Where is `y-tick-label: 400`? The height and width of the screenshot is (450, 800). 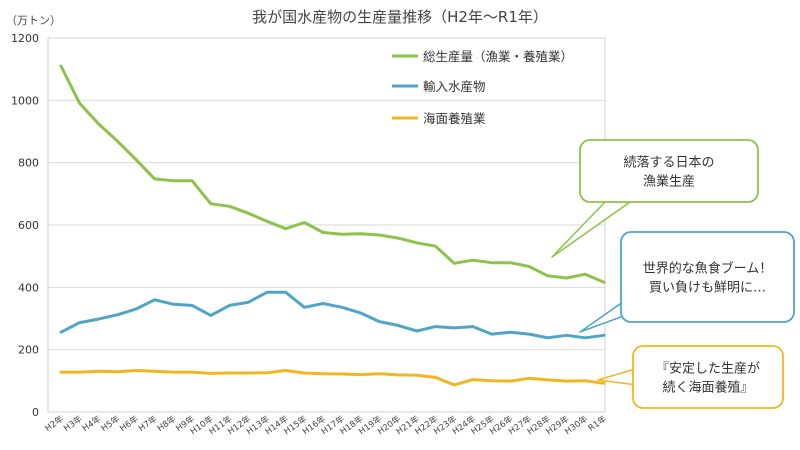
y-tick-label: 400 is located at coordinates (28, 287).